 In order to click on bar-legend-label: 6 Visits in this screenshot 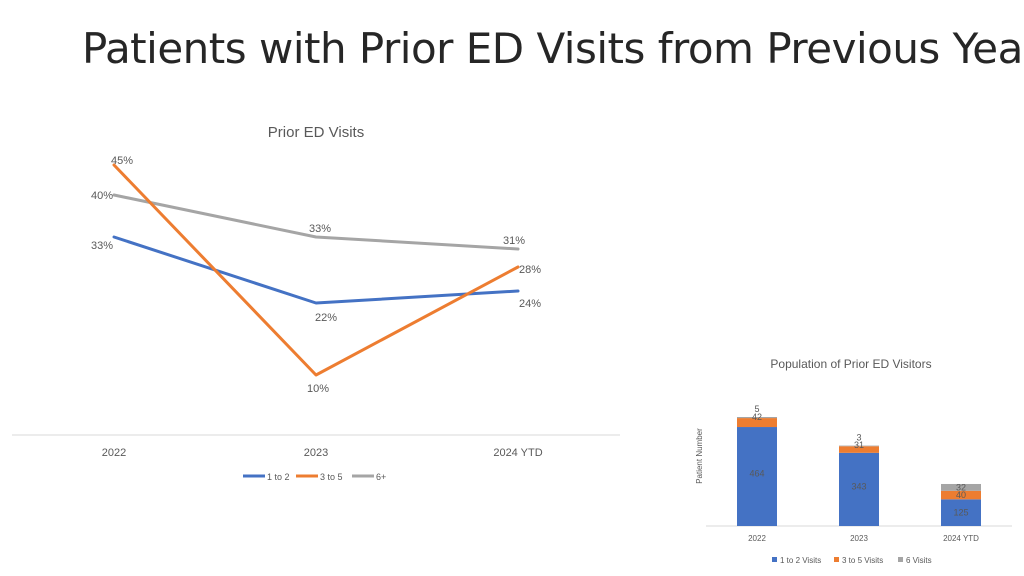, I will do `click(919, 560)`.